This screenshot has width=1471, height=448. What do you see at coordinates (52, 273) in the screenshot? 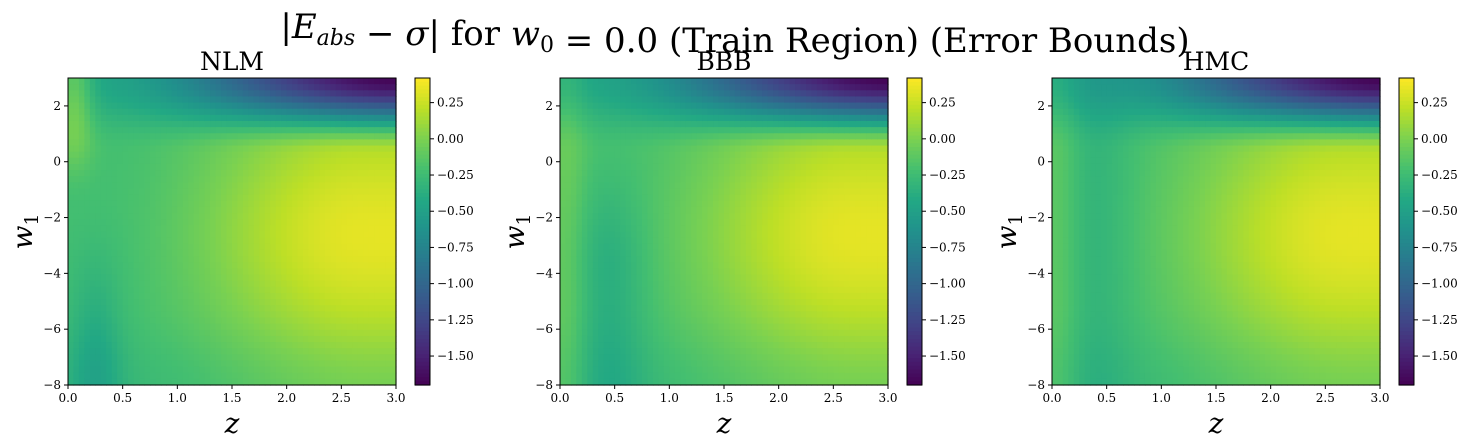
I see `y-tick-label: −4` at bounding box center [52, 273].